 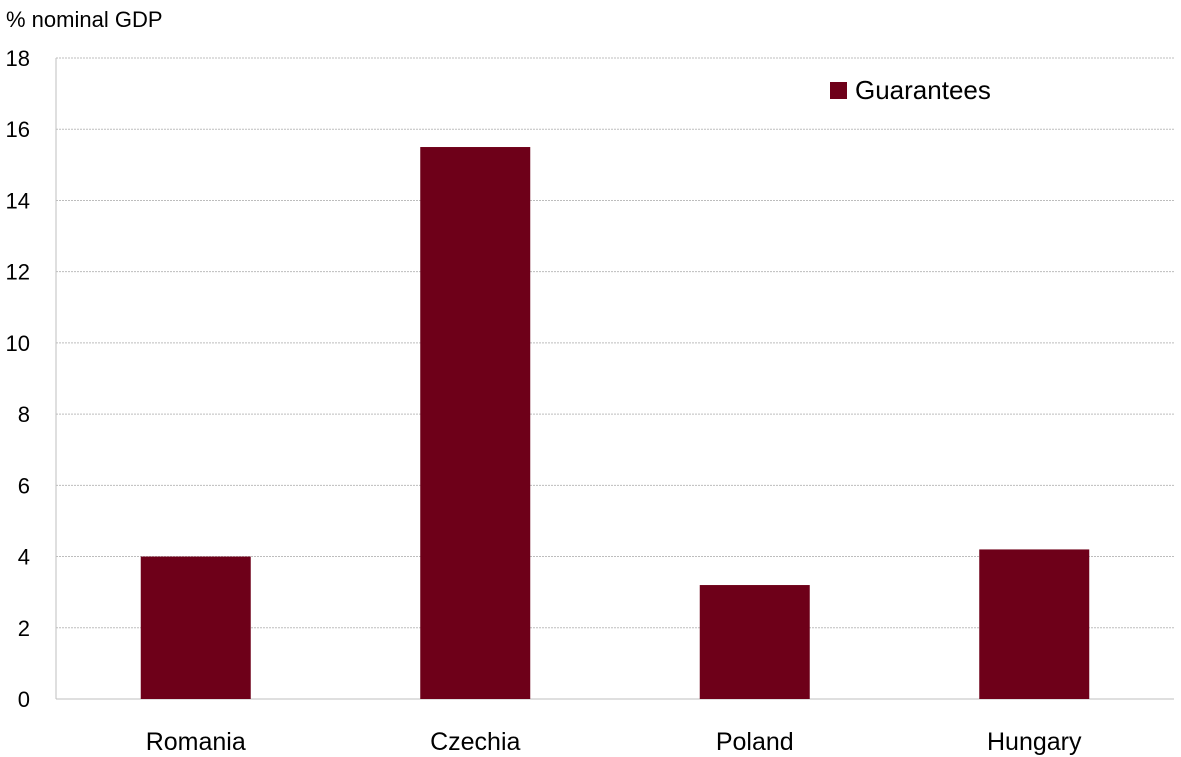 I want to click on y-tick-label: 0, so click(x=24, y=699).